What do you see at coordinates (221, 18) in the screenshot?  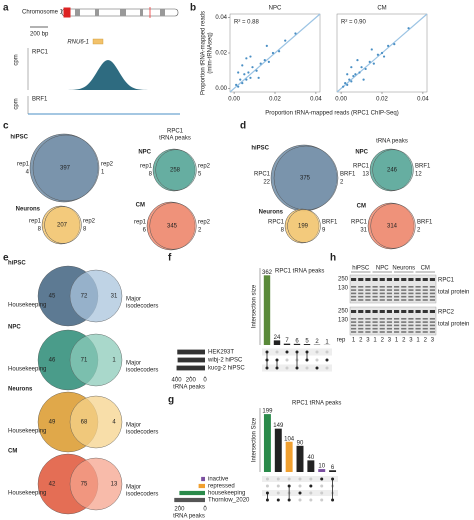 I see `y-tick-label: 0.04` at bounding box center [221, 18].